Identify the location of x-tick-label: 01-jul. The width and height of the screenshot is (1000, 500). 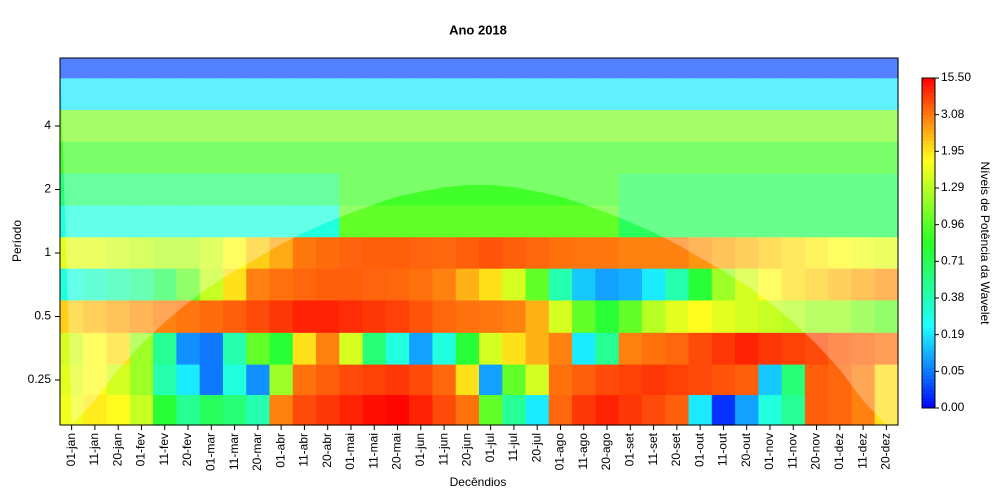
(490, 447).